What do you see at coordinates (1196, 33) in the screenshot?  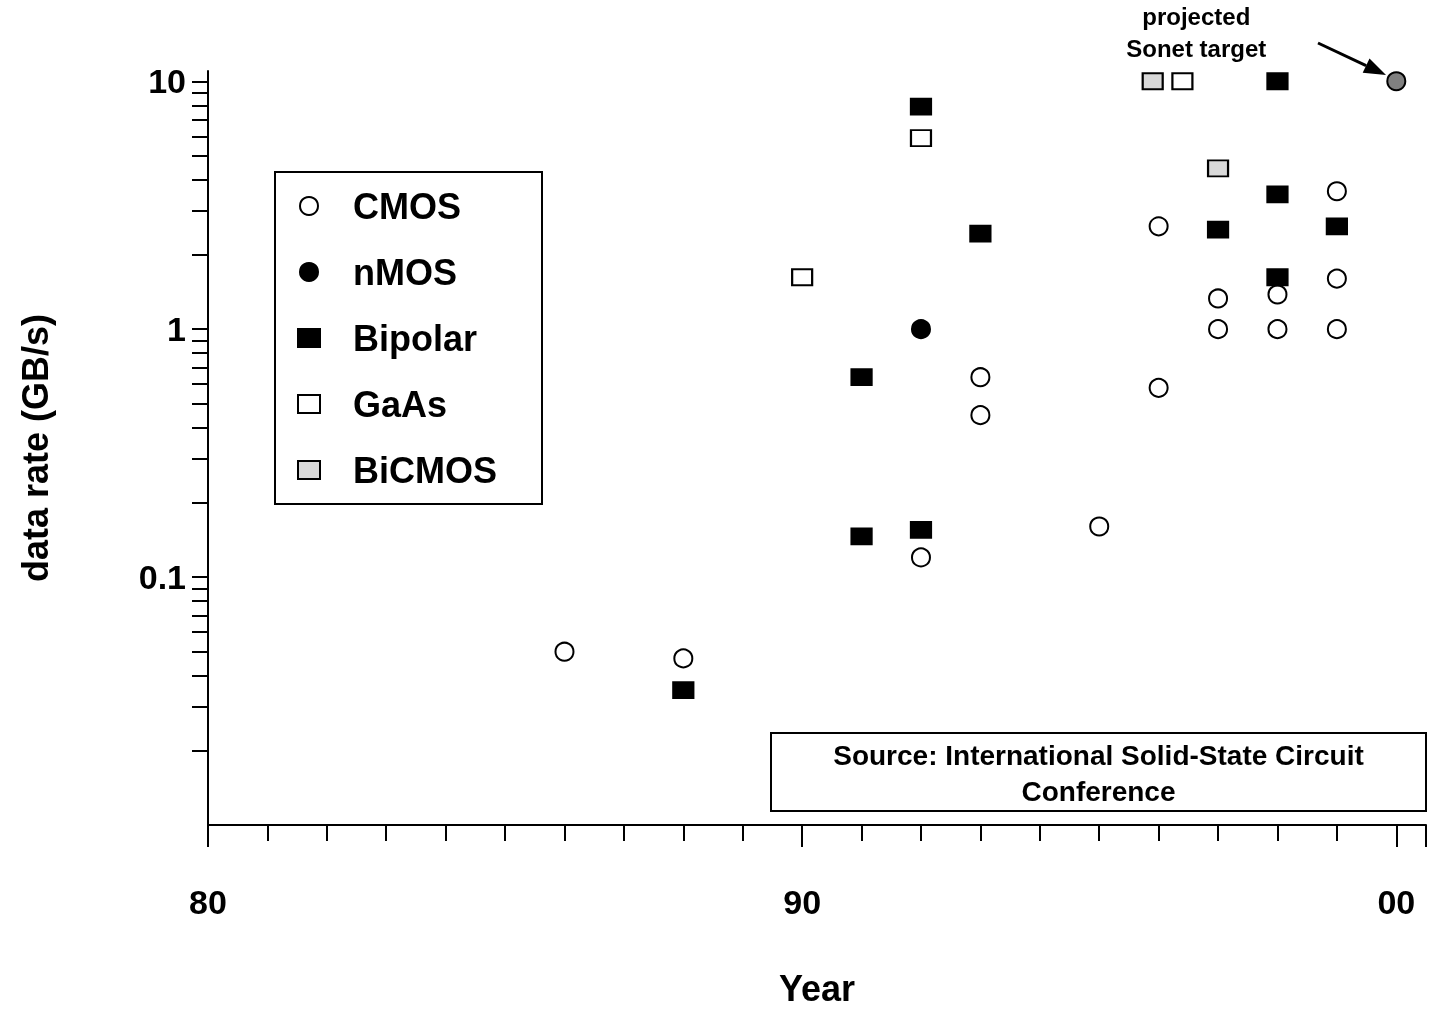 I see `text: projected Sonet target` at bounding box center [1196, 33].